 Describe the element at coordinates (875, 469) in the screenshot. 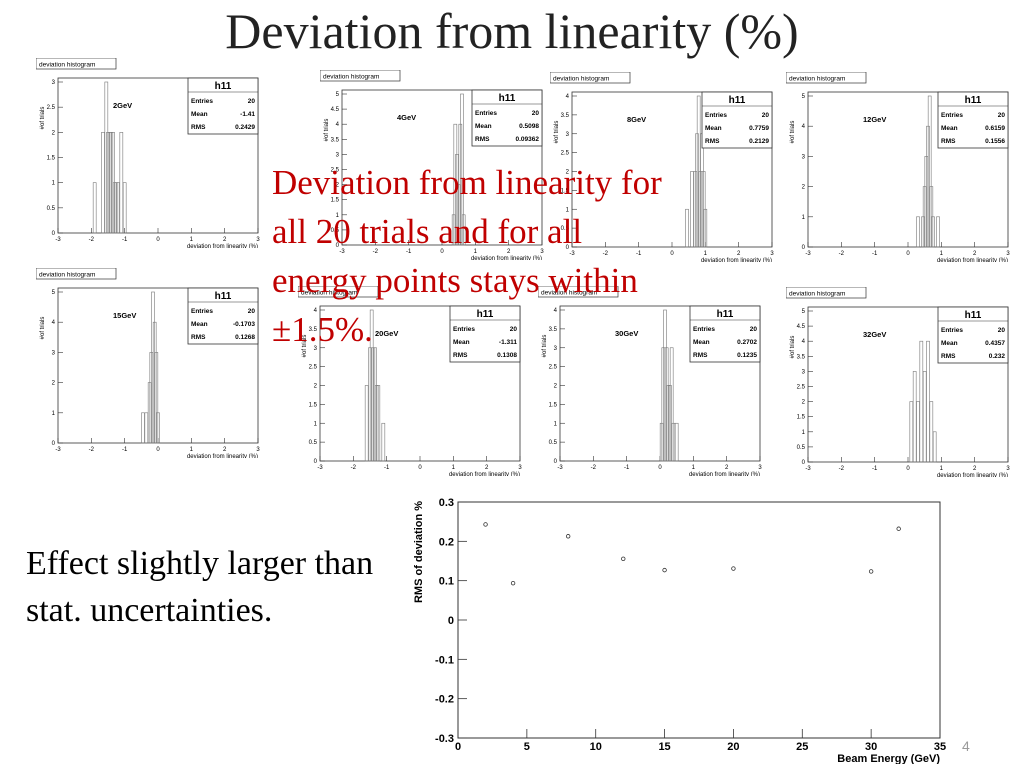

I see `x-tick-label: -1` at that location.